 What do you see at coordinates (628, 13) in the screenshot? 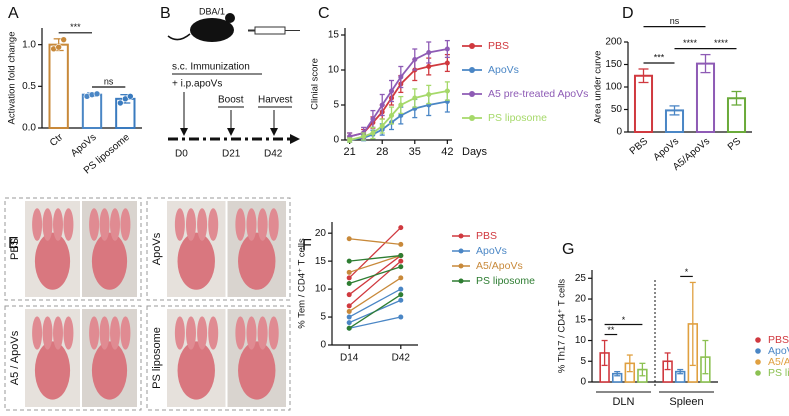
I see `panel-label: D` at bounding box center [628, 13].